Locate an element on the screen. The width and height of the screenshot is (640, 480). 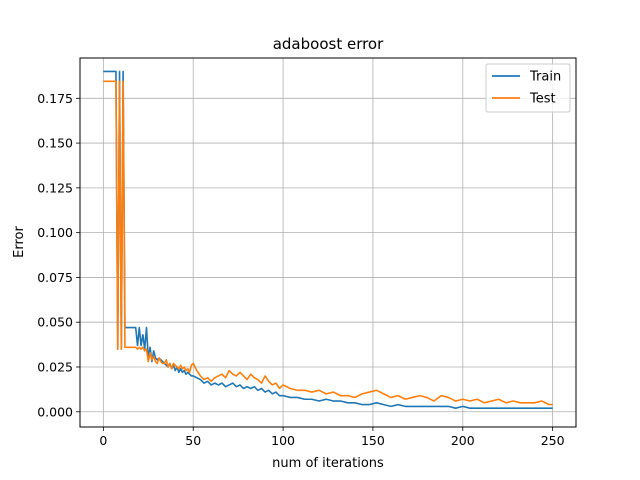
x-tick-label: 0 is located at coordinates (103, 440).